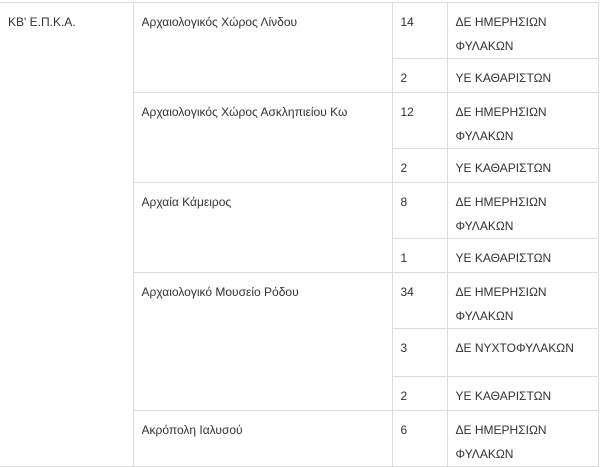 This screenshot has height=467, width=600. What do you see at coordinates (299, 352) in the screenshot?
I see `table-row: 3 ΔΕ ΝΥΧΤΟΦΥΛΑΚΩΝ` at bounding box center [299, 352].